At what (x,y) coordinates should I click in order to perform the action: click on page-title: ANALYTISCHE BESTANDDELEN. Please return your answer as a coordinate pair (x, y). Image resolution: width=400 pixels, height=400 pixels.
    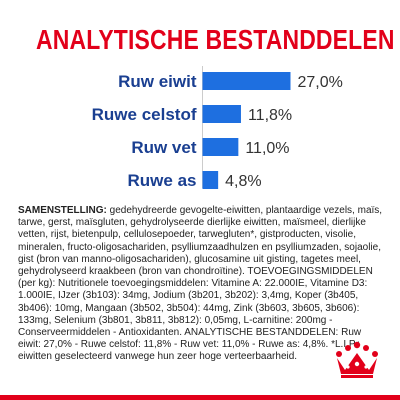
    Looking at the image, I should click on (215, 39).